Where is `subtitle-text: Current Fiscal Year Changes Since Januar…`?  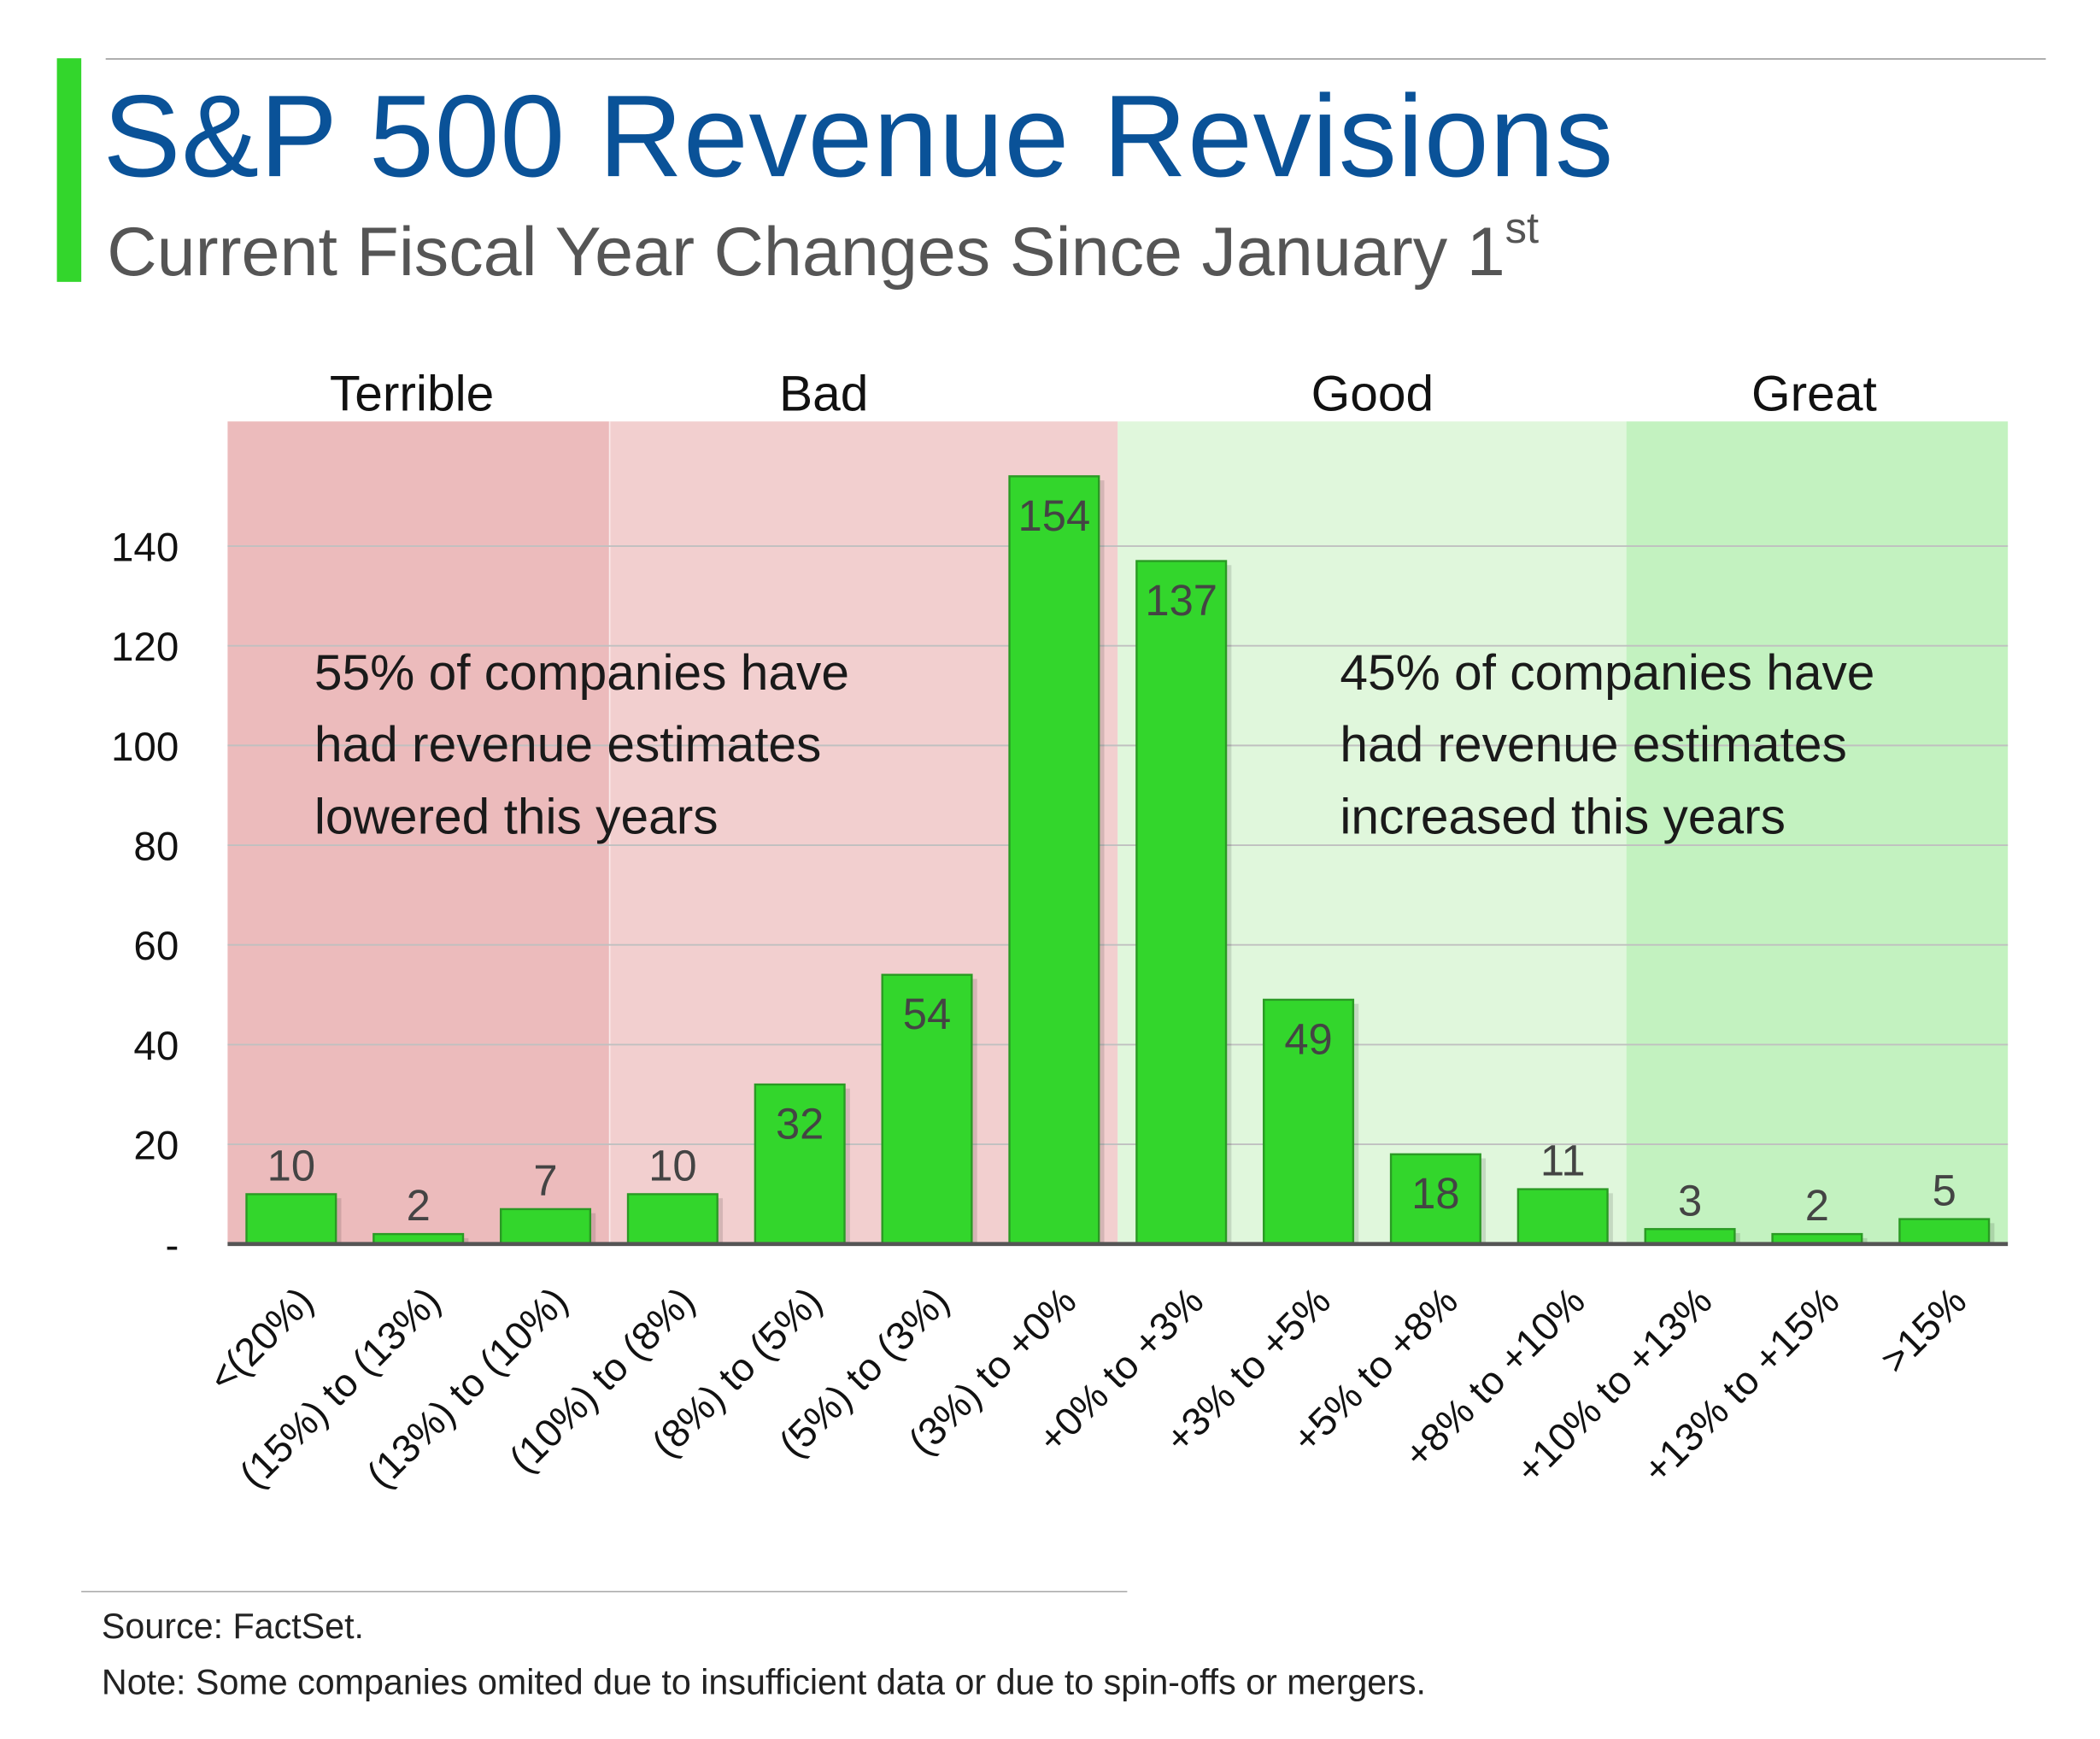 subtitle-text: Current Fiscal Year Changes Since Januar… is located at coordinates (806, 251).